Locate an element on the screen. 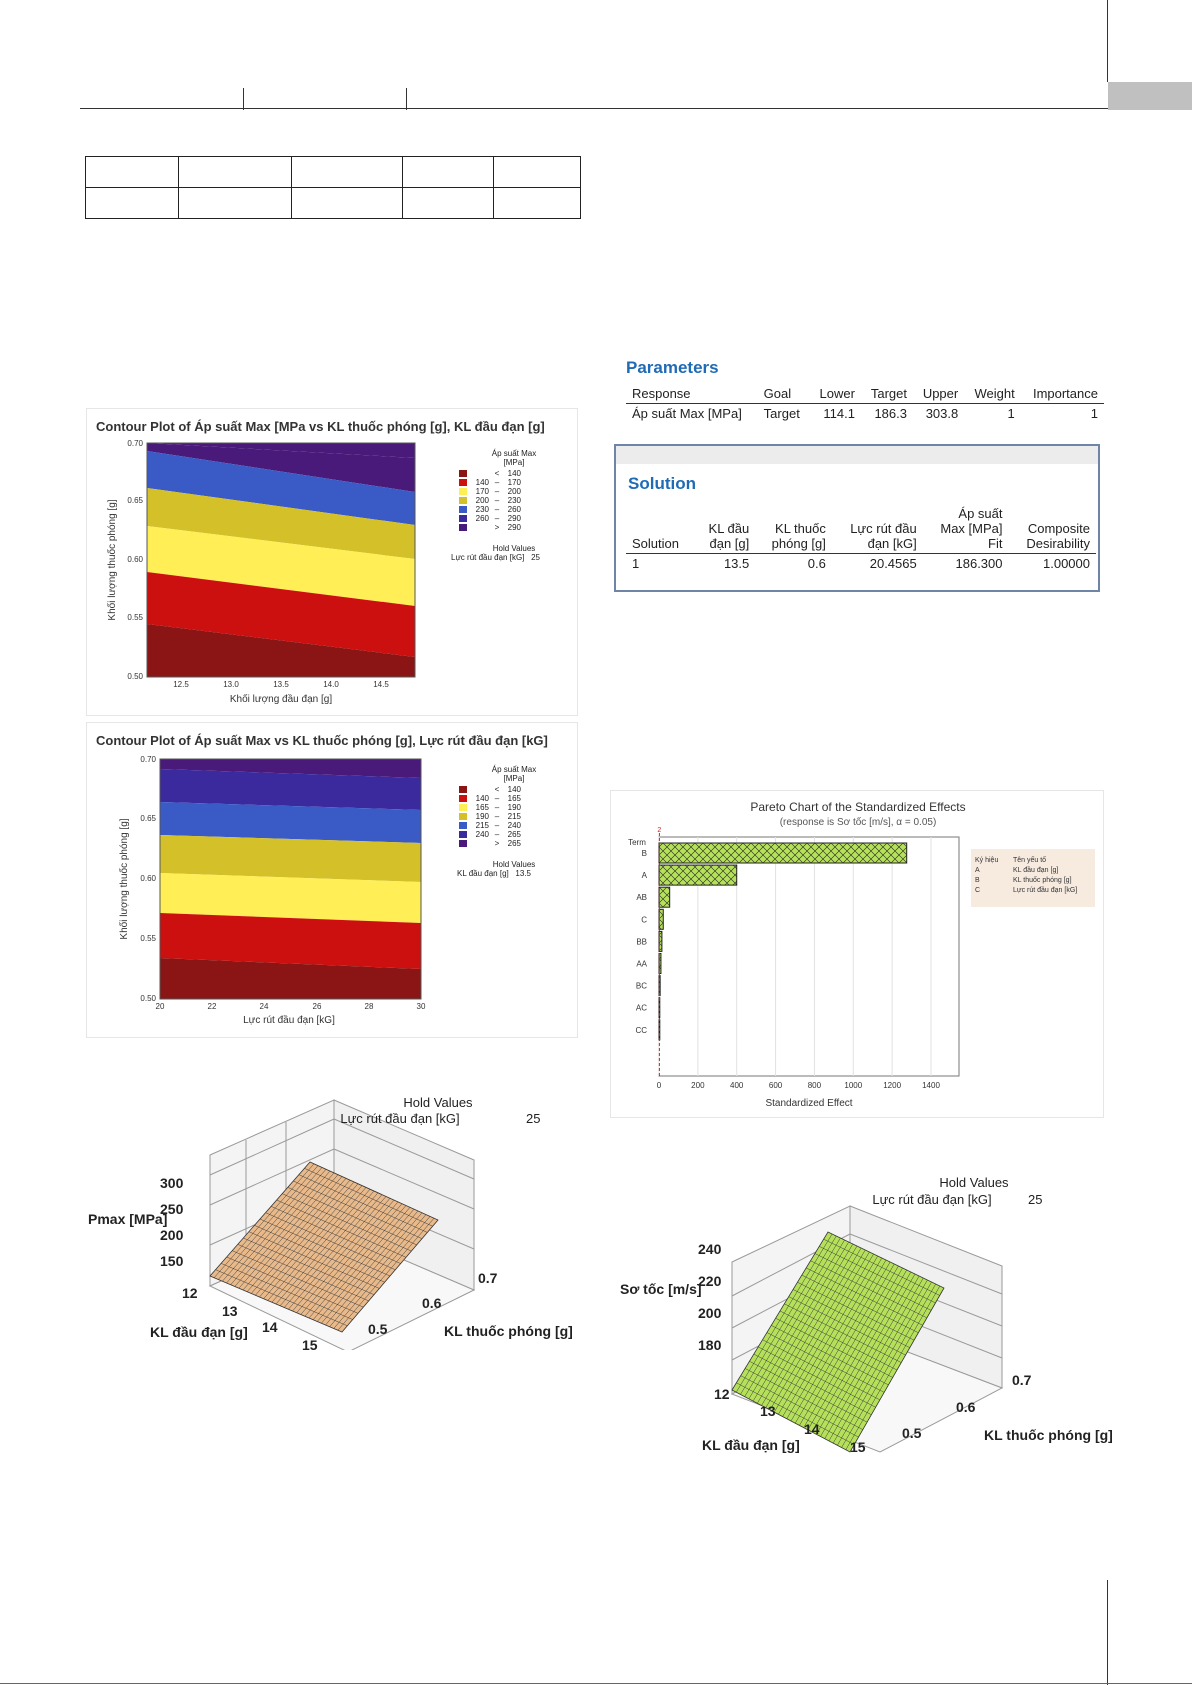  solution-header-line: Desirability is located at coordinates (1058, 543).